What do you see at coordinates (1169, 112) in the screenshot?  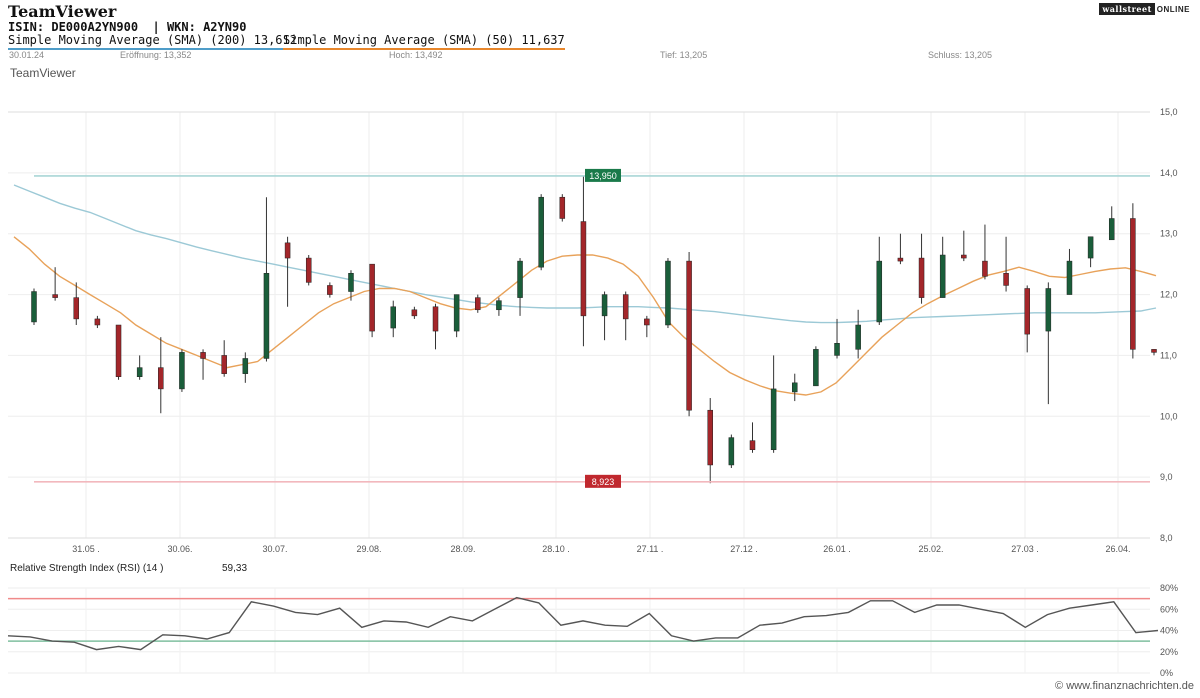 I see `y-tick-label: 15,0` at bounding box center [1169, 112].